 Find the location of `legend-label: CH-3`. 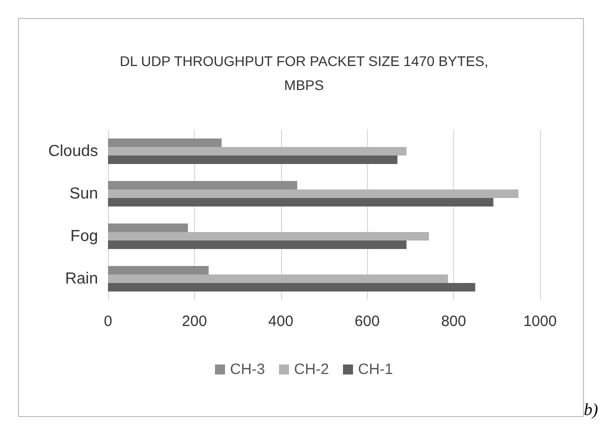

legend-label: CH-3 is located at coordinates (248, 369).